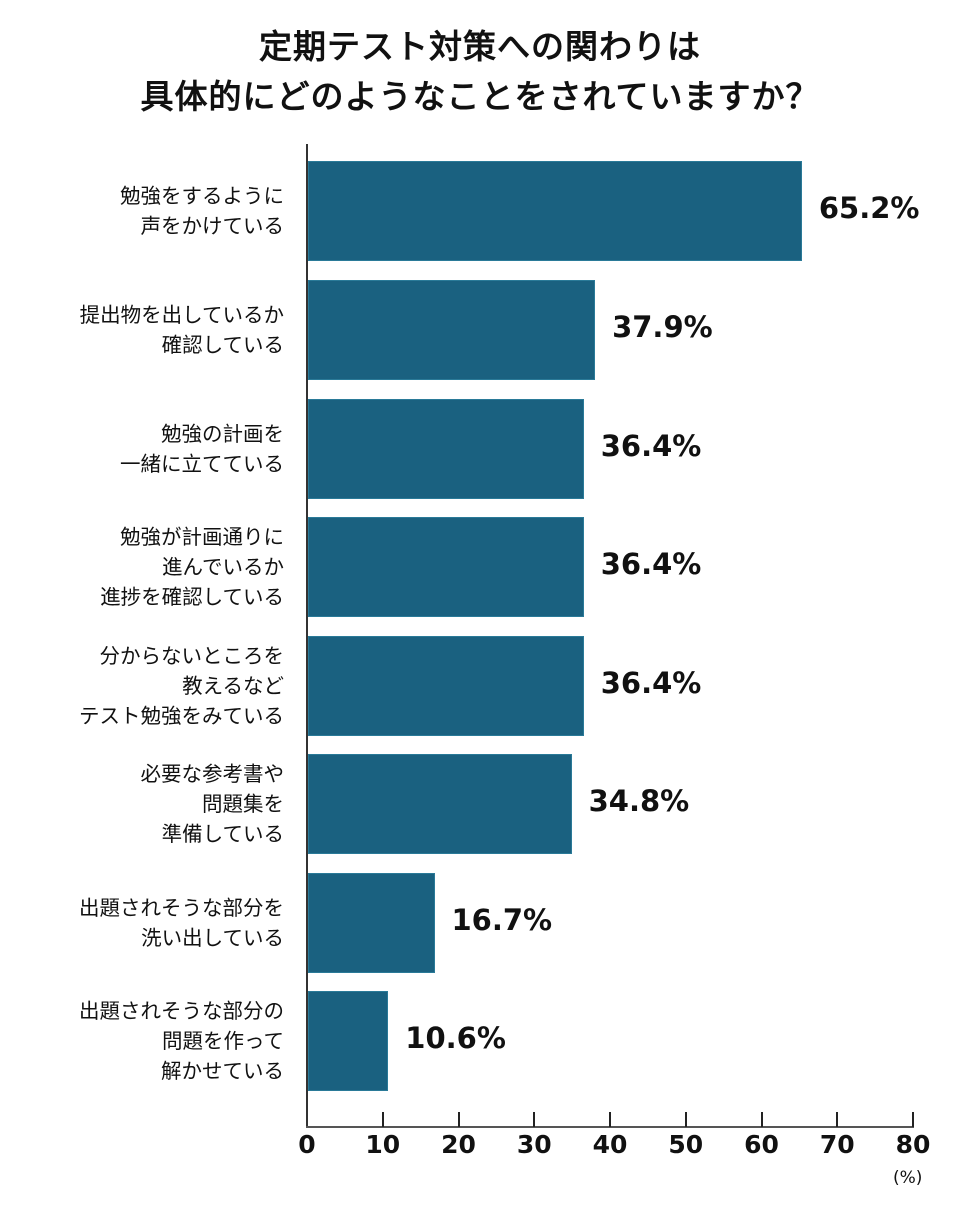 The image size is (960, 1220). What do you see at coordinates (222, 834) in the screenshot?
I see `category-label-line: 準備している` at bounding box center [222, 834].